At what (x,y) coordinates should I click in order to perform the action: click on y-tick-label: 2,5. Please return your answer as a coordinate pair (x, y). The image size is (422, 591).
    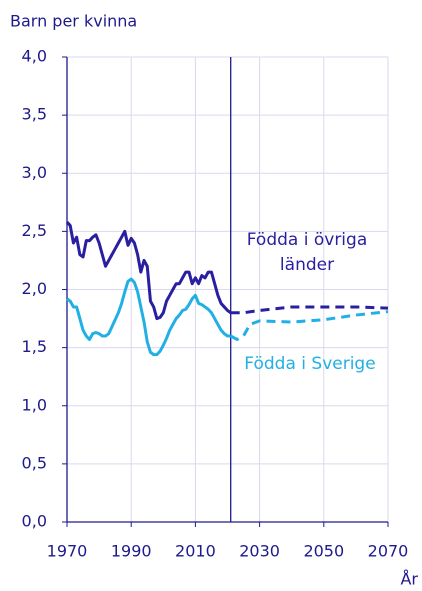
    Looking at the image, I should click on (34, 230).